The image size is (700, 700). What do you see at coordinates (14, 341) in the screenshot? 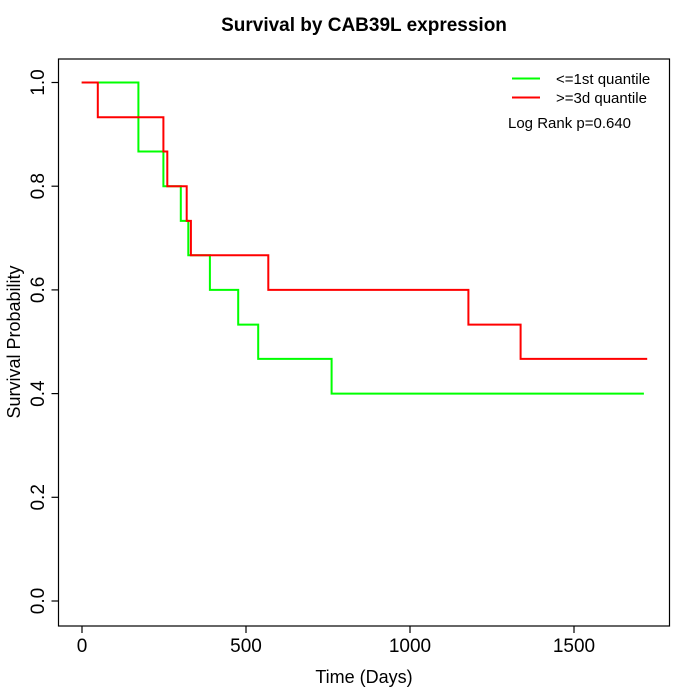
I see `y-axis-label: Survival Probability` at bounding box center [14, 341].